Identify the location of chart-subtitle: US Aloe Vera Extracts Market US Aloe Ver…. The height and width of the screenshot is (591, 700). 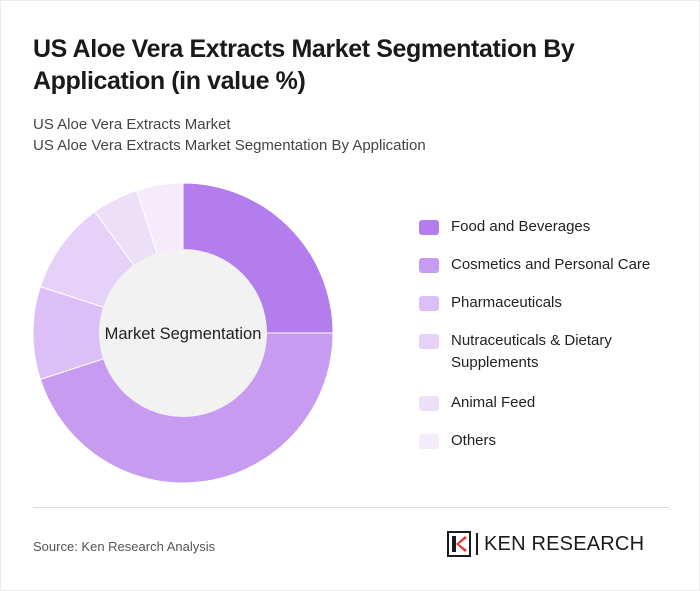
(353, 135).